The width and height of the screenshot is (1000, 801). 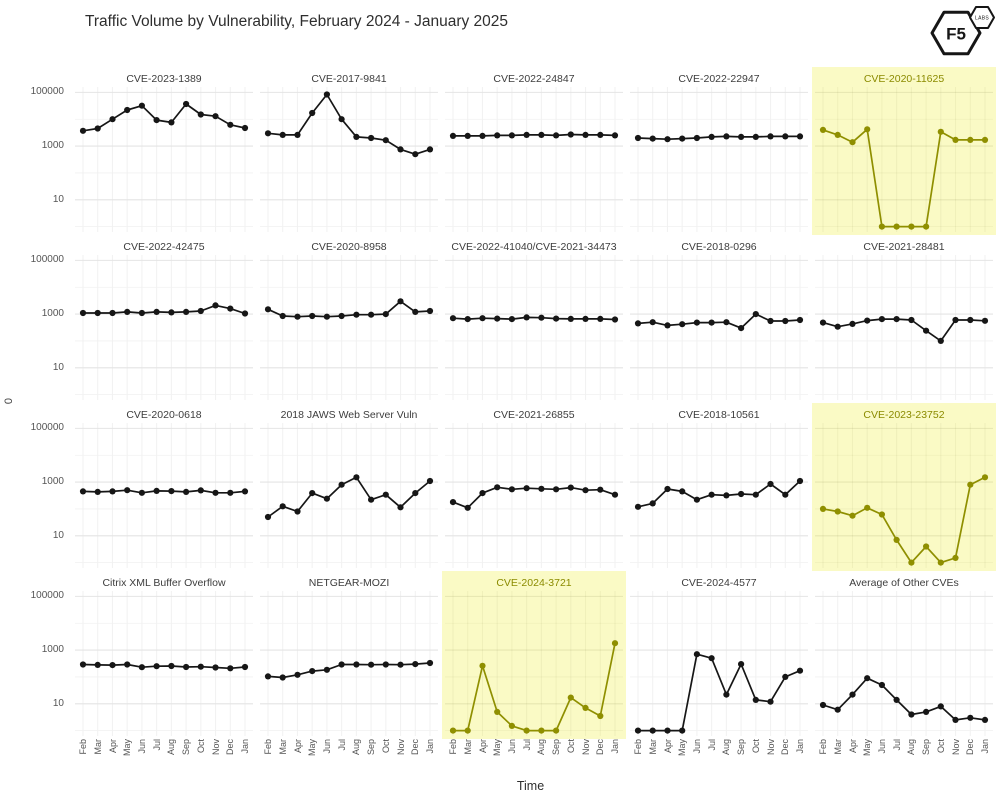 I want to click on x-axis-title: Time, so click(x=530, y=786).